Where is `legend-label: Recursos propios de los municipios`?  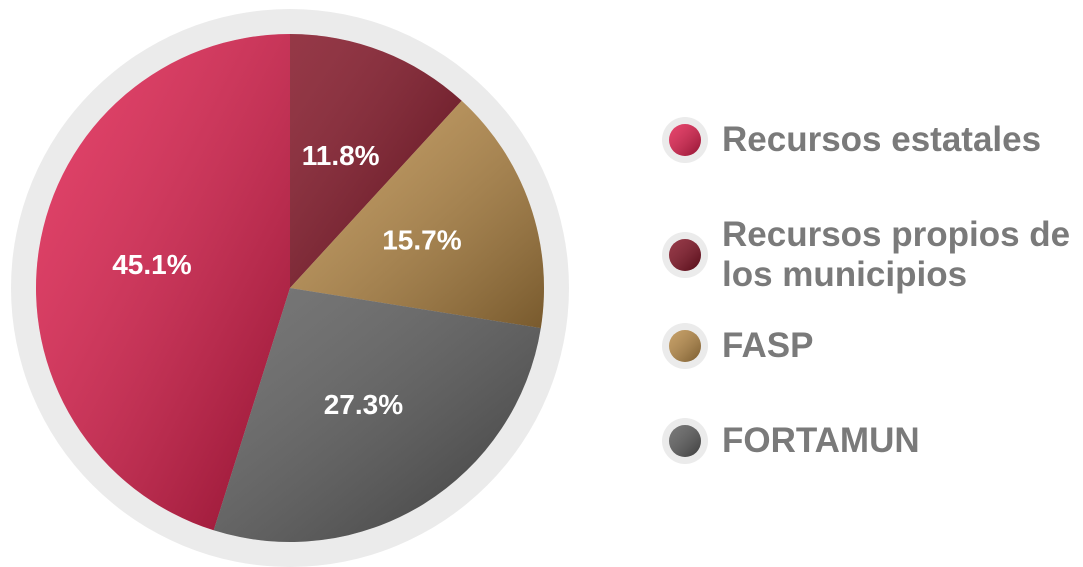 legend-label: Recursos propios de los municipios is located at coordinates (896, 254).